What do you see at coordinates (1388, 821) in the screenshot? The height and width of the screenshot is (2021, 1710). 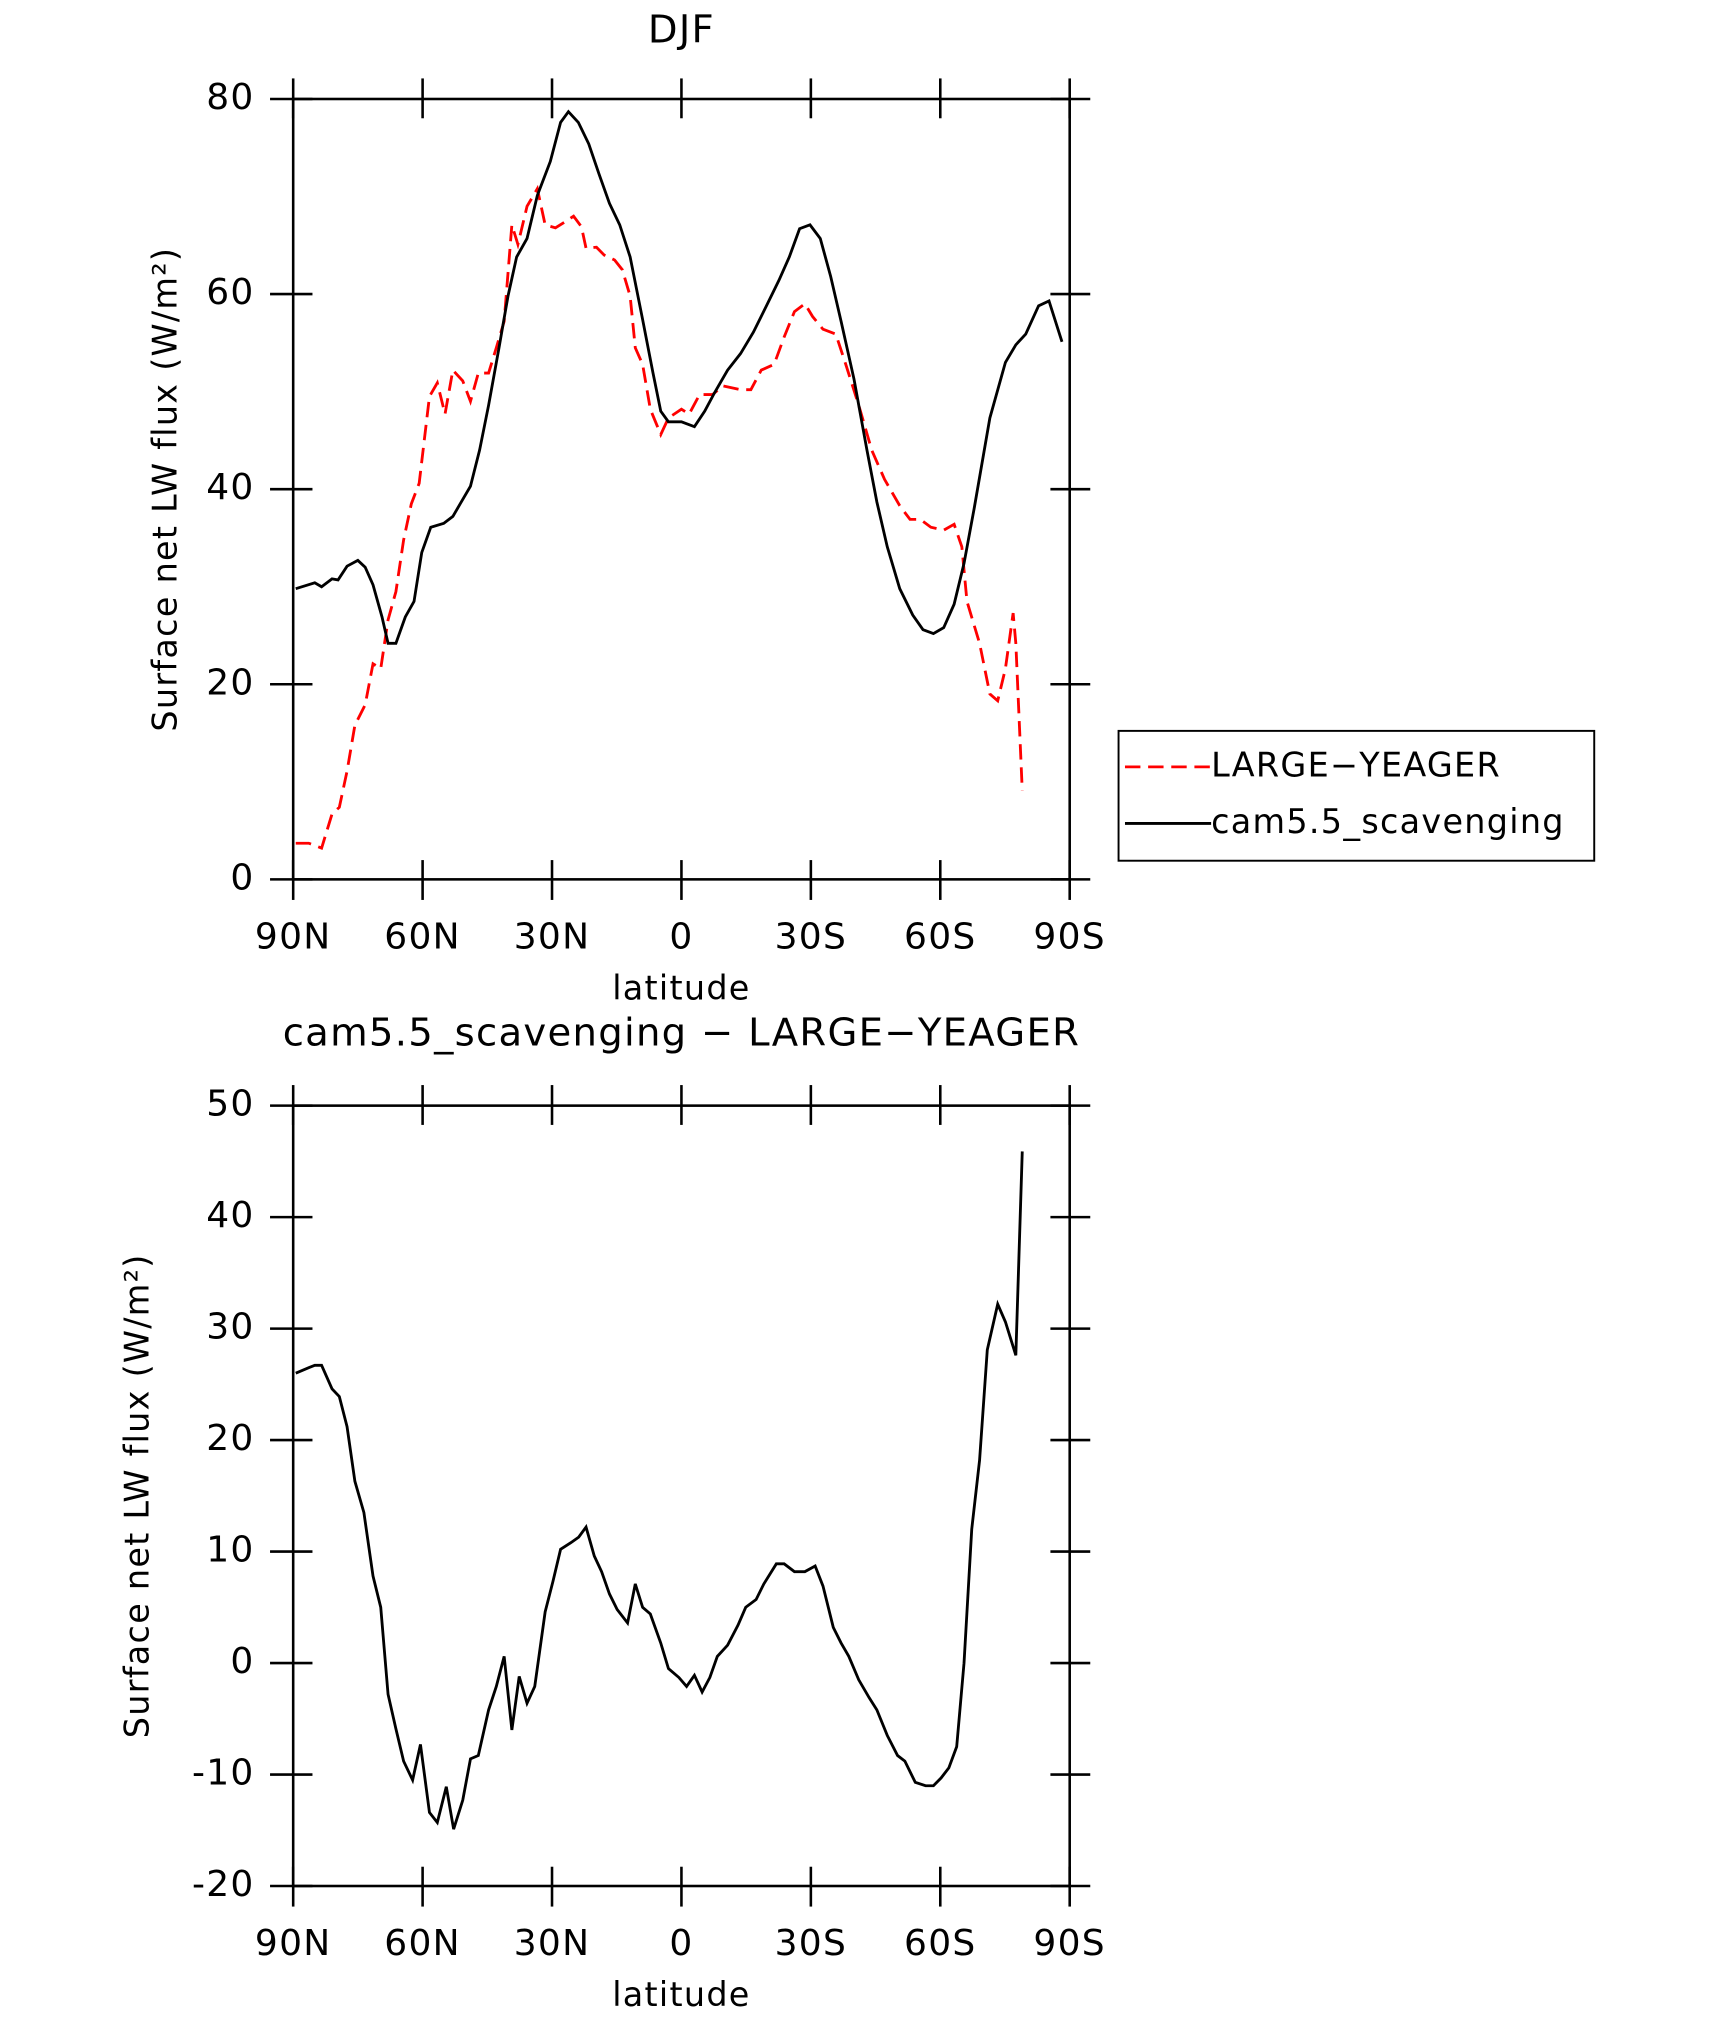 I see `legend-label: cam5.5_scavenging` at bounding box center [1388, 821].